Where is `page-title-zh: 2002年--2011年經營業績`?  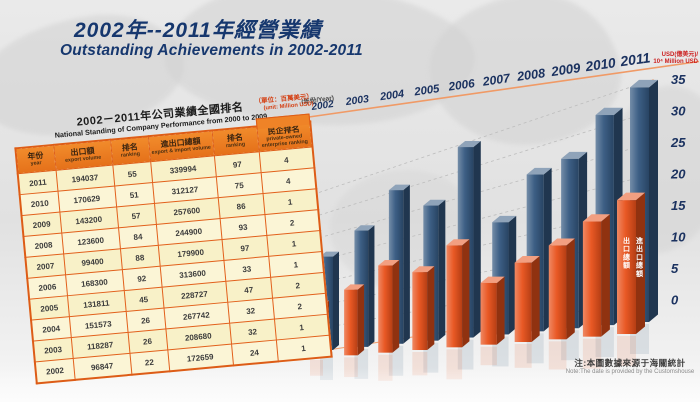
page-title-zh: 2002年--2011年經營業績 is located at coordinates (198, 30).